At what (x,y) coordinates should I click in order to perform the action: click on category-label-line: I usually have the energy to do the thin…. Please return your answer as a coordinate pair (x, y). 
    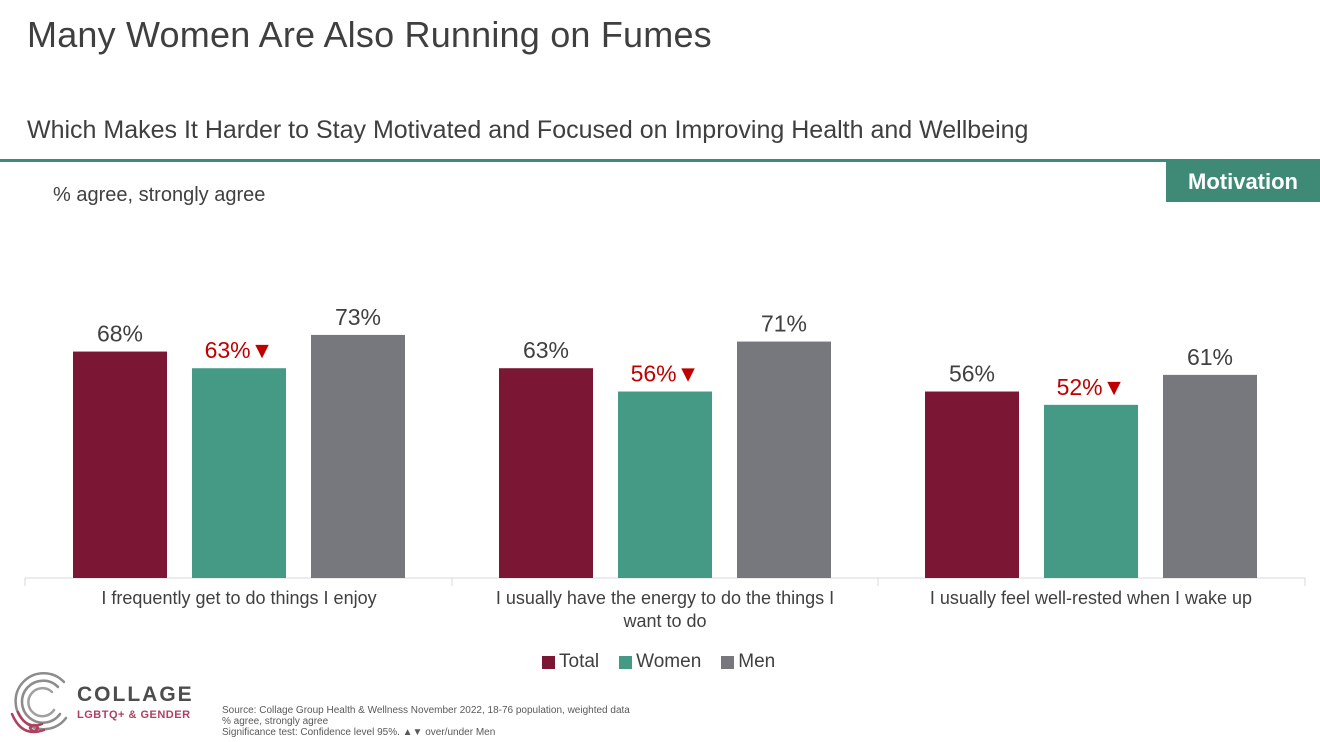
    Looking at the image, I should click on (665, 598).